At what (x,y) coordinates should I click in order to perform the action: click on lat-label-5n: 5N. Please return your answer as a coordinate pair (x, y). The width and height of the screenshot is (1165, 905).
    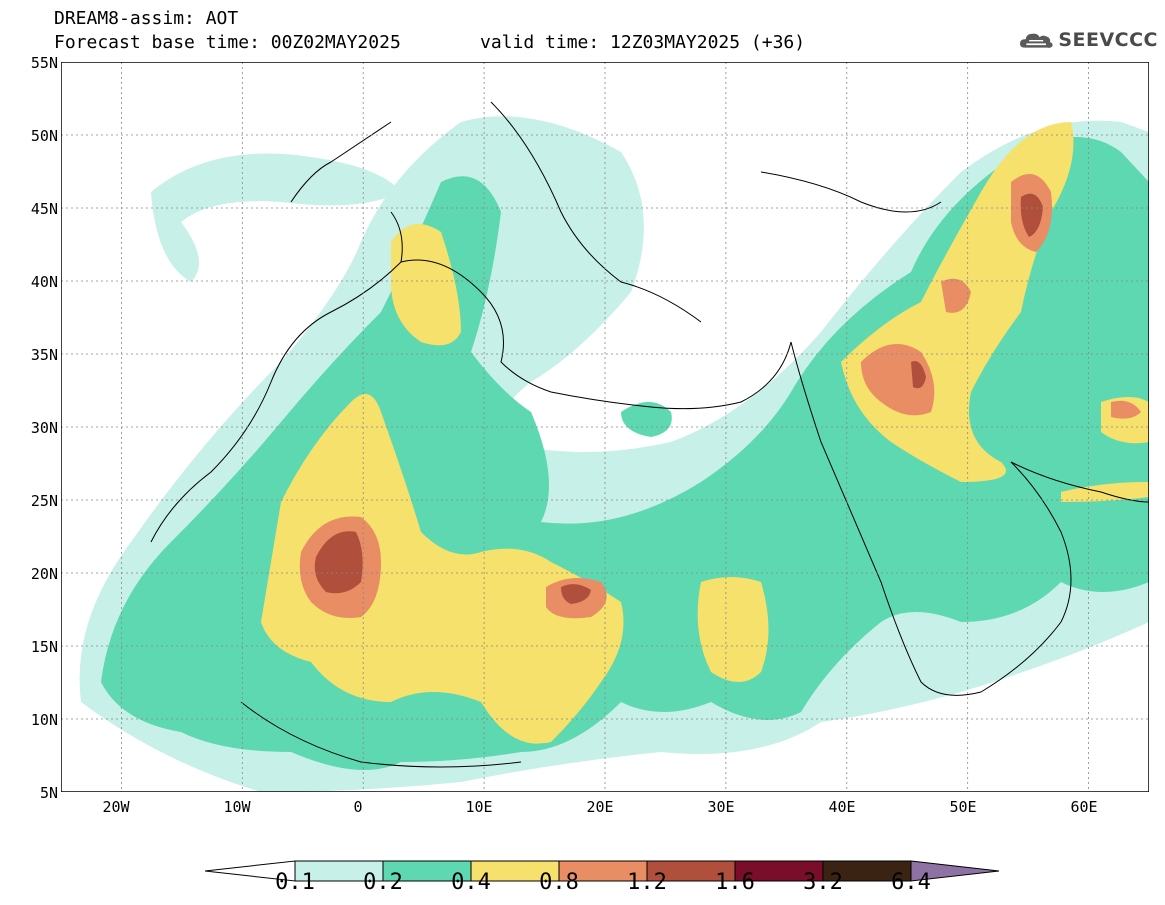
    Looking at the image, I should click on (48, 793).